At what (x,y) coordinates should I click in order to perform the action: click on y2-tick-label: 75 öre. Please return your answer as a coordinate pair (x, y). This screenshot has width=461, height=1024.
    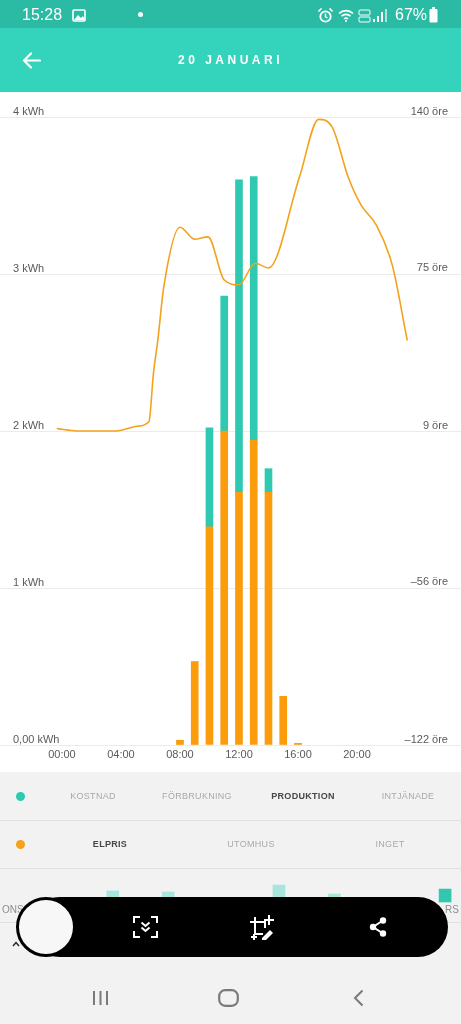
    Looking at the image, I should click on (432, 266).